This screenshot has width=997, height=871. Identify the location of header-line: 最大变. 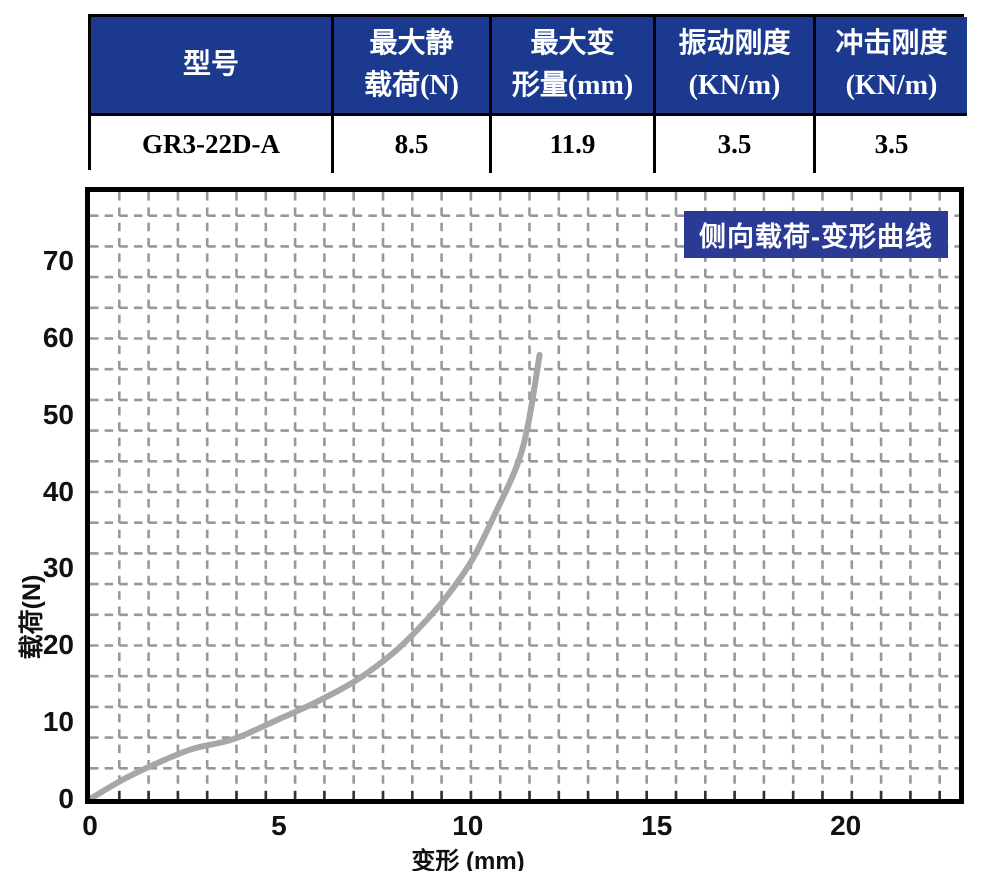
(572, 43).